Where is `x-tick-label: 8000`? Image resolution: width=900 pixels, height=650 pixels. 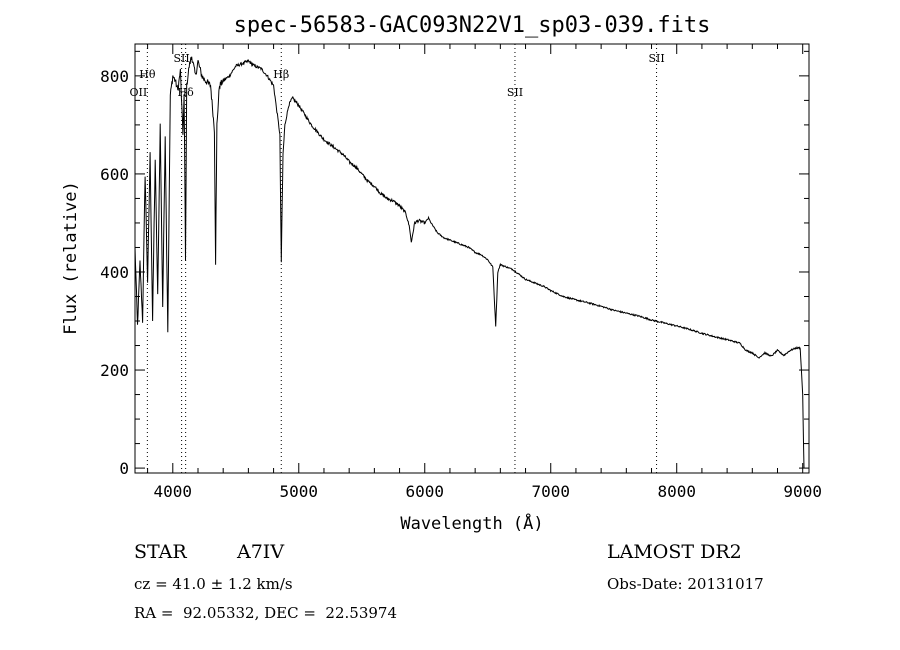
x-tick-label: 8000 is located at coordinates (676, 491).